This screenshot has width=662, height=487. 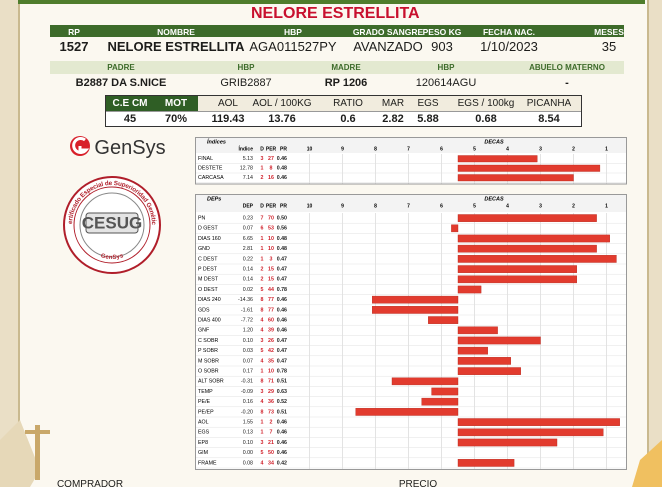 I want to click on seal-ring-text: GenSys, so click(x=112, y=257).